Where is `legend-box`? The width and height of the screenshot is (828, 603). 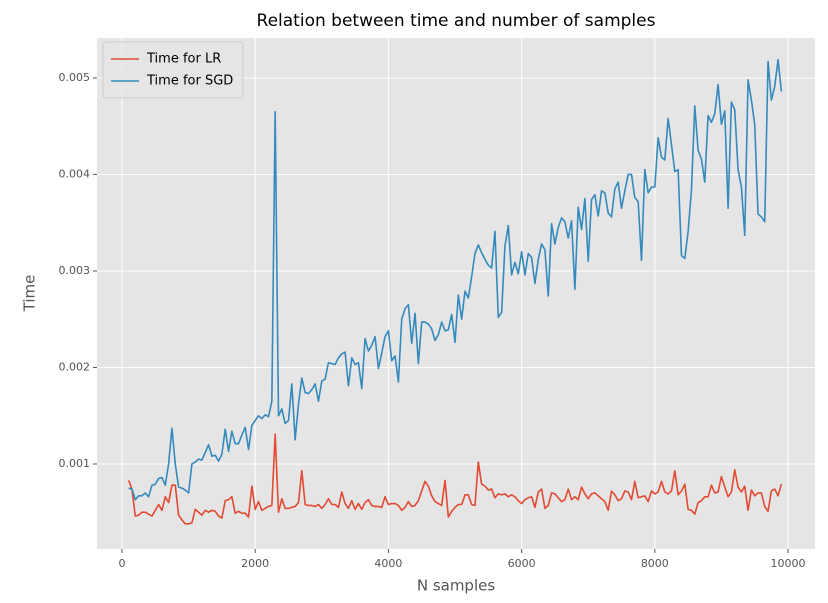 legend-box is located at coordinates (173, 70).